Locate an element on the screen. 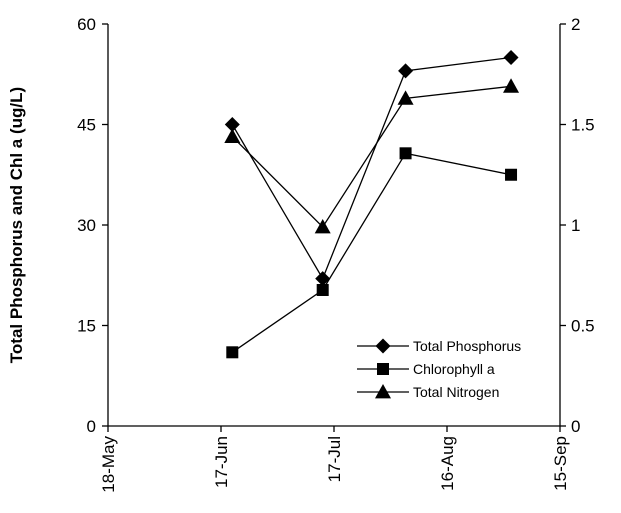 This screenshot has width=621, height=513. y-tick-label-left: 30 is located at coordinates (86, 225).